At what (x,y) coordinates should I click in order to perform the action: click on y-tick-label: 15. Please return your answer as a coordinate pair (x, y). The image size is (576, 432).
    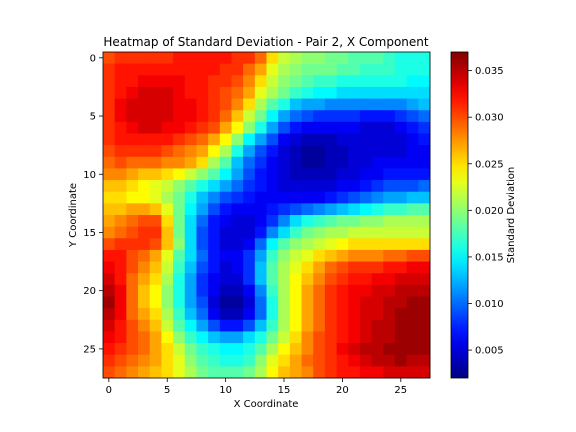
    Looking at the image, I should click on (89, 233).